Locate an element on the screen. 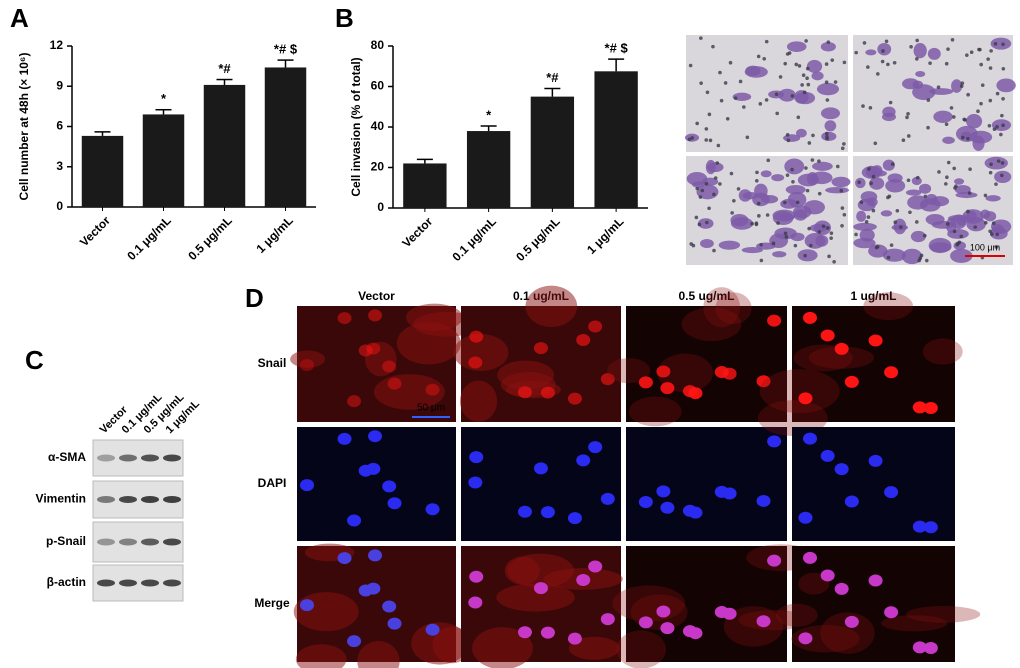  invasion-image is located at coordinates (934, 93).